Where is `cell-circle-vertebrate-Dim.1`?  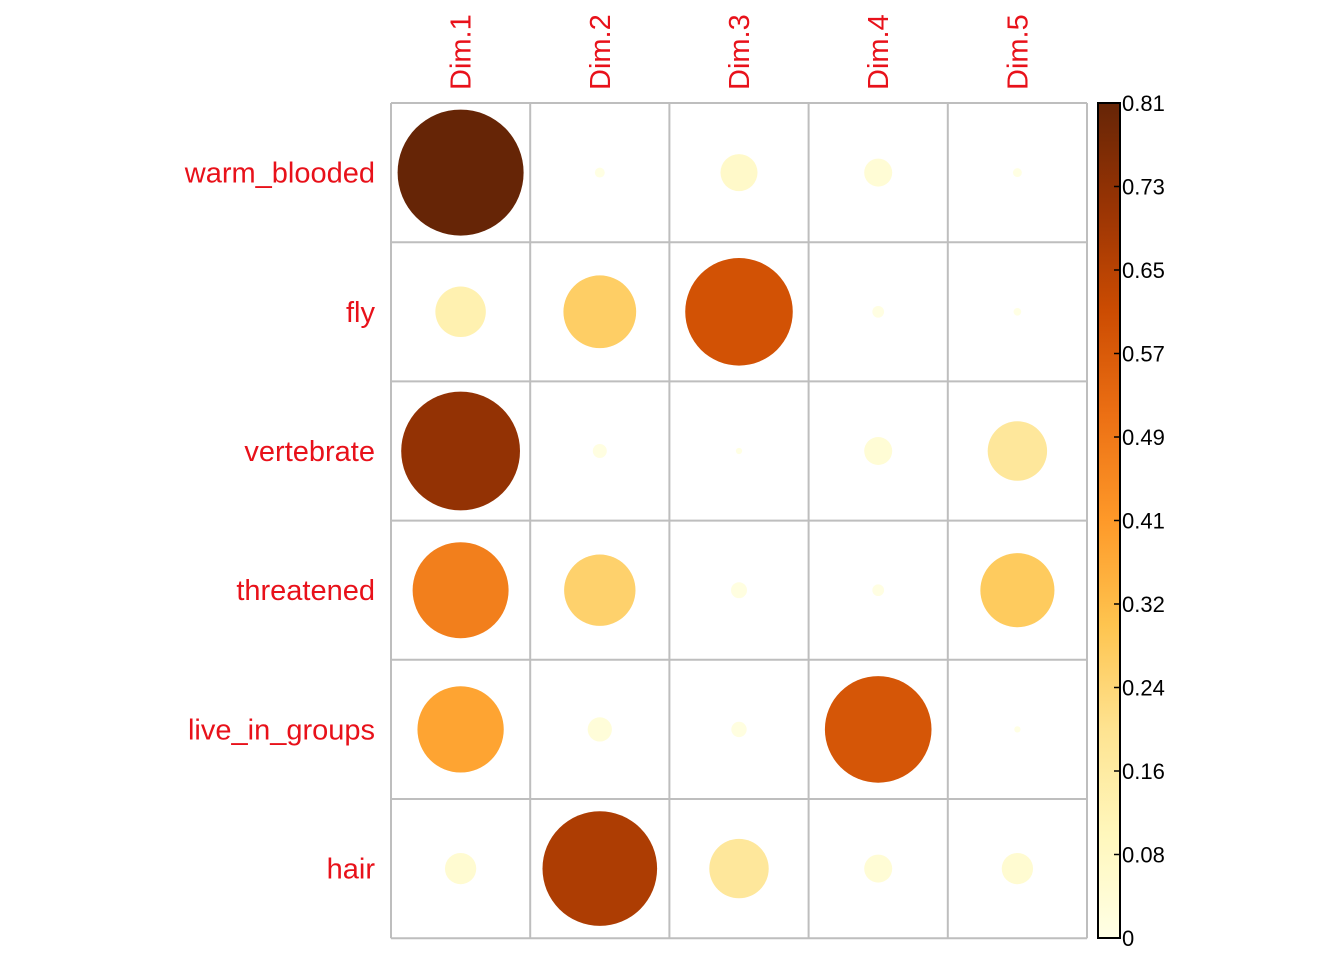 cell-circle-vertebrate-Dim.1 is located at coordinates (460, 451).